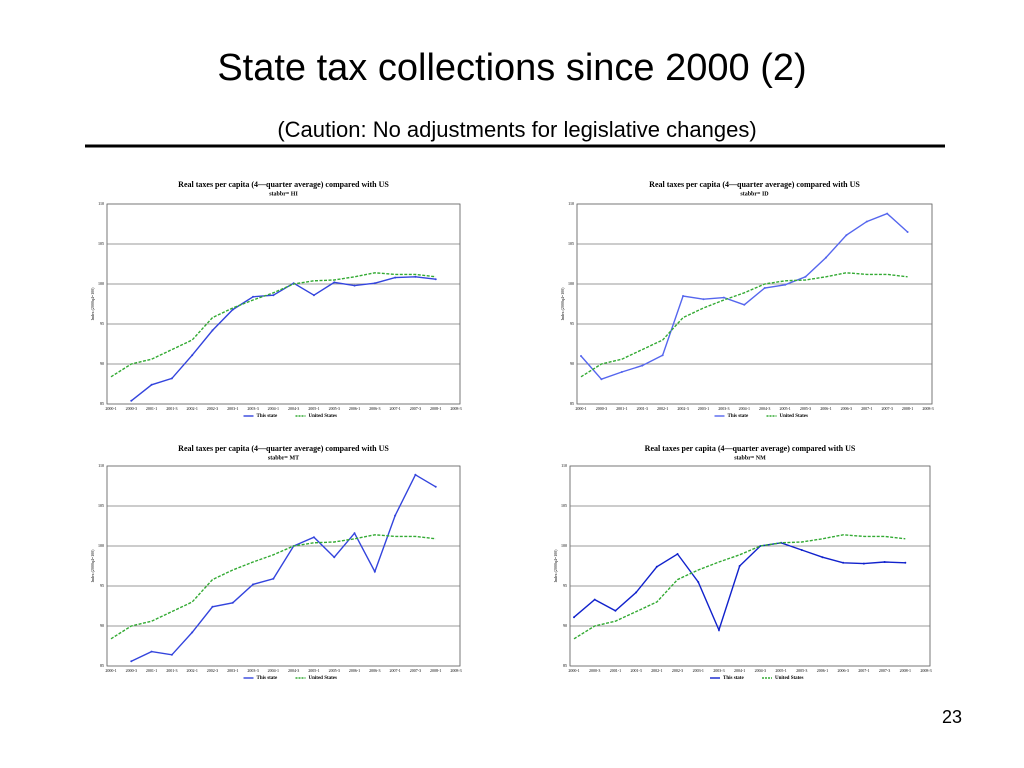 This screenshot has height=768, width=1024. I want to click on x-tick-label: 2008-1, so click(435, 408).